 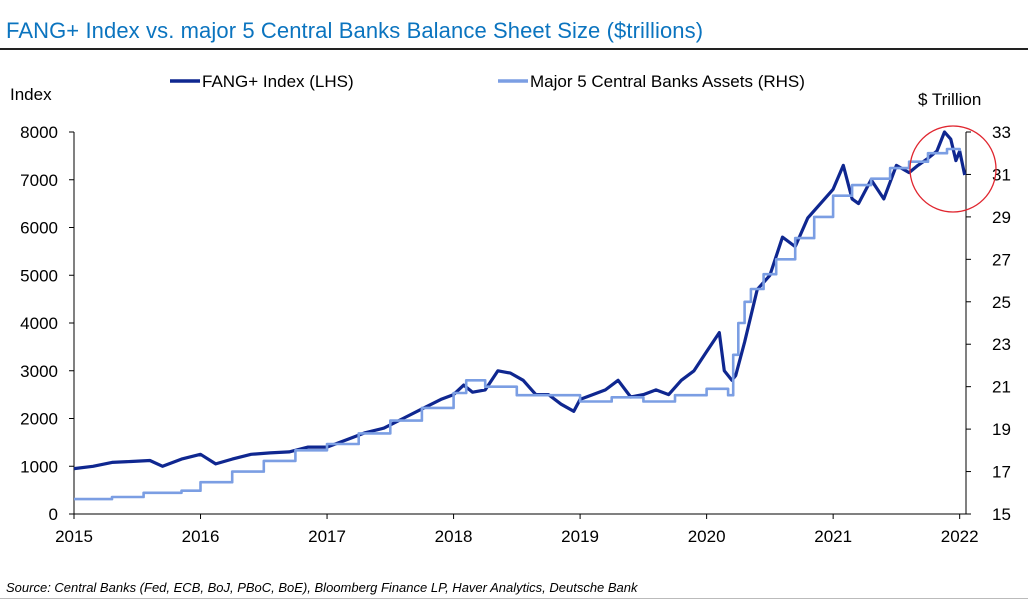 What do you see at coordinates (833, 536) in the screenshot?
I see `x-tick-label: 2021` at bounding box center [833, 536].